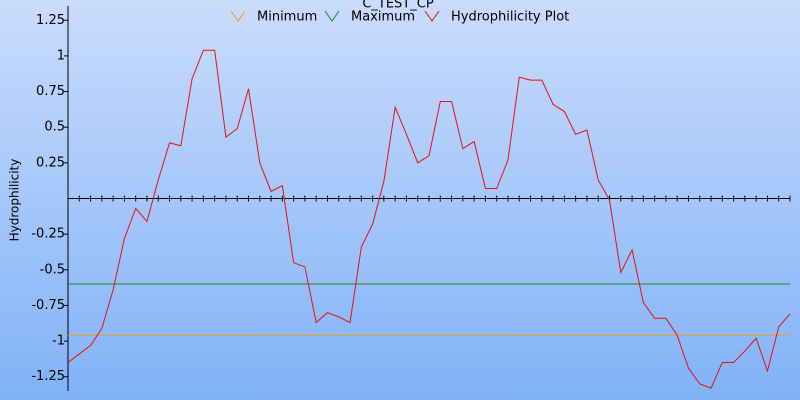 This screenshot has height=400, width=800. What do you see at coordinates (58, 341) in the screenshot?
I see `y-tick-label: -1` at bounding box center [58, 341].